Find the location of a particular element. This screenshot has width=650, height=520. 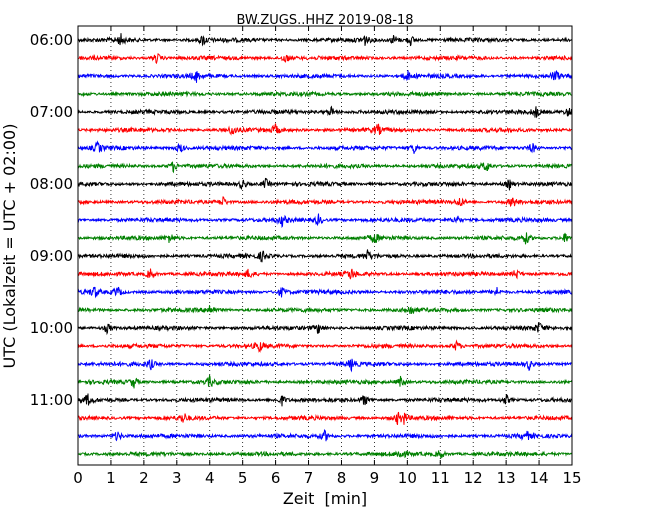

x-tick-label-1: 1 is located at coordinates (111, 478).